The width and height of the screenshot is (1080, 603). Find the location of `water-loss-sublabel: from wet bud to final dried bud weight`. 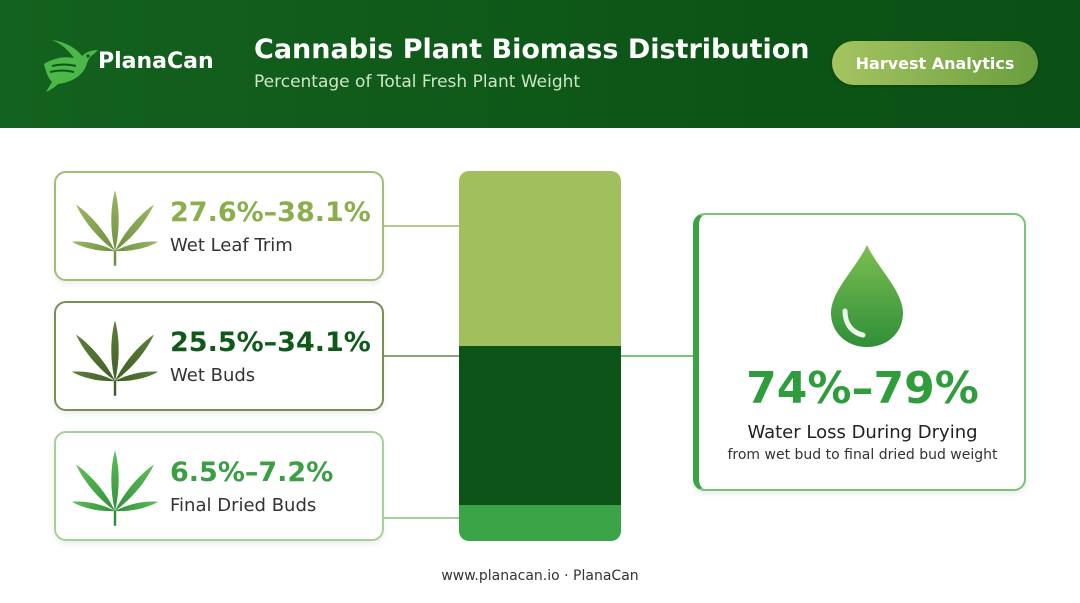

water-loss-sublabel: from wet bud to final dried bud weight is located at coordinates (862, 455).